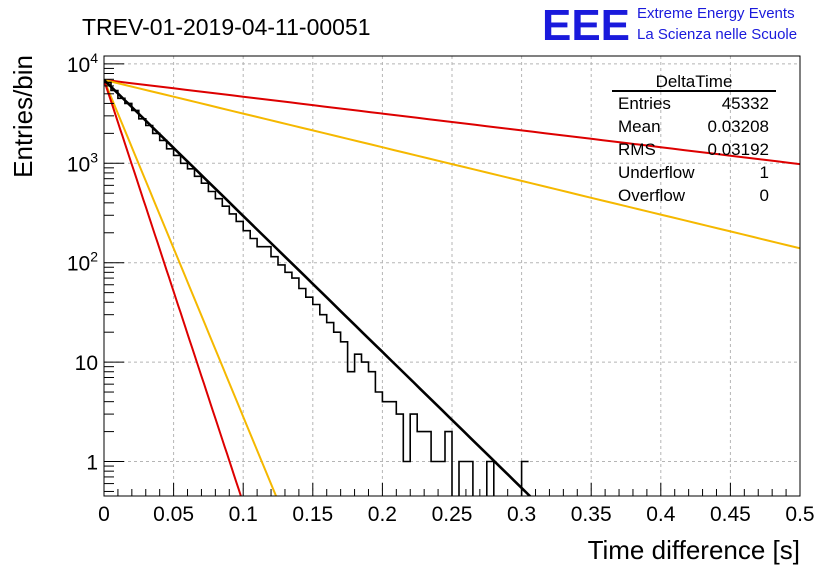 The width and height of the screenshot is (836, 572). I want to click on logo-text: EEE, so click(586, 25).